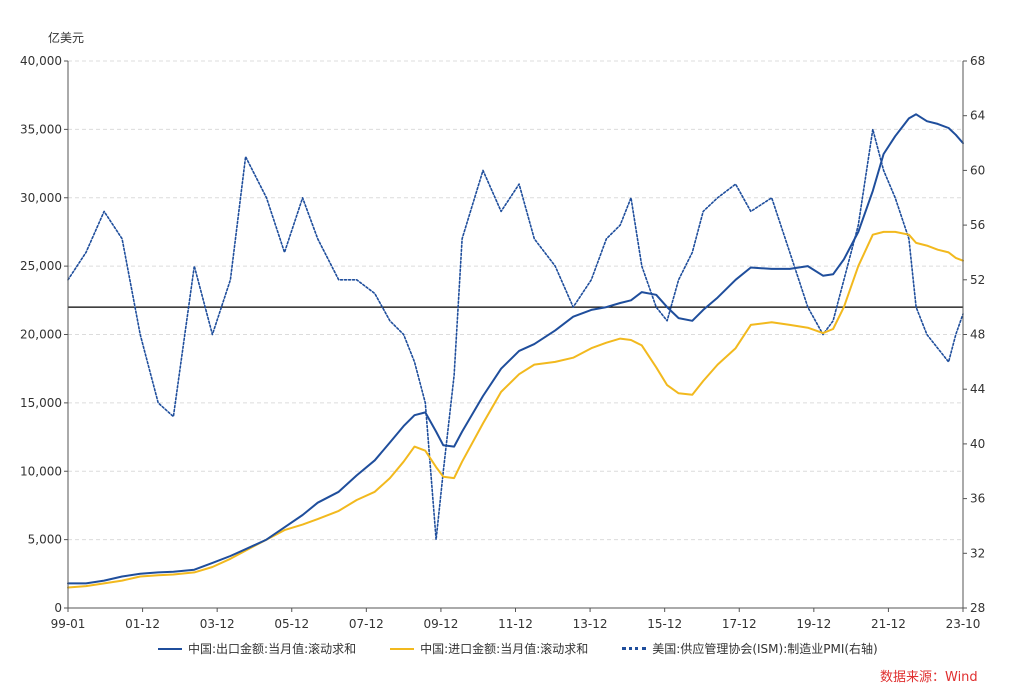 Image resolution: width=1011 pixels, height=697 pixels. I want to click on y-right-tick-label: 56, so click(977, 225).